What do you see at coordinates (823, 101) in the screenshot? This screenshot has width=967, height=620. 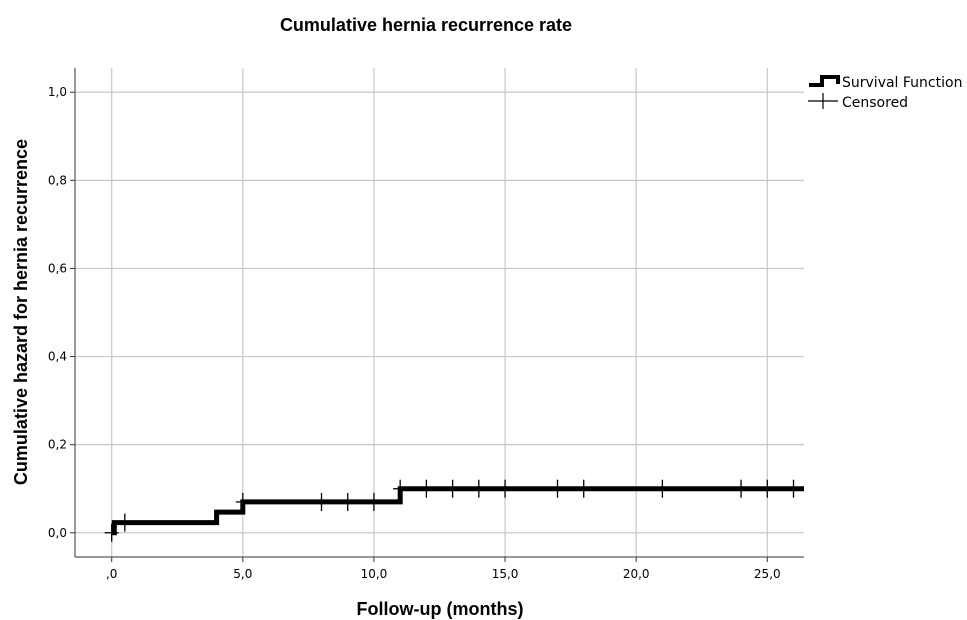 I see `legend-swatch-censored` at bounding box center [823, 101].